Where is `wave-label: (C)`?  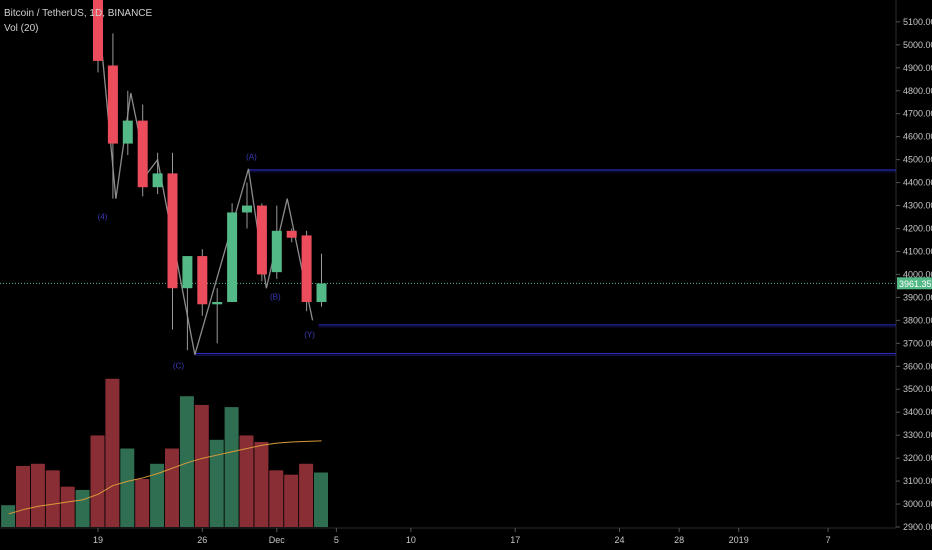
wave-label: (C) is located at coordinates (178, 366).